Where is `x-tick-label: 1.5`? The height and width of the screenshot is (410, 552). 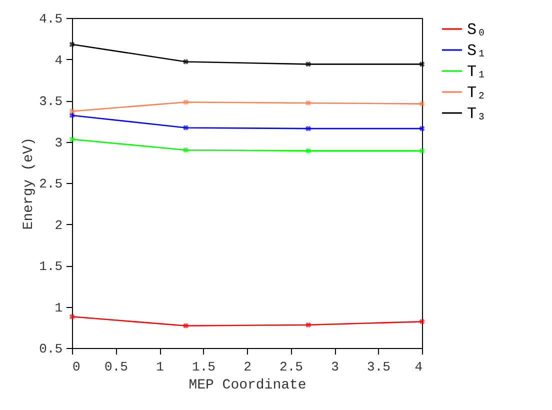
x-tick-label: 1.5 is located at coordinates (204, 367).